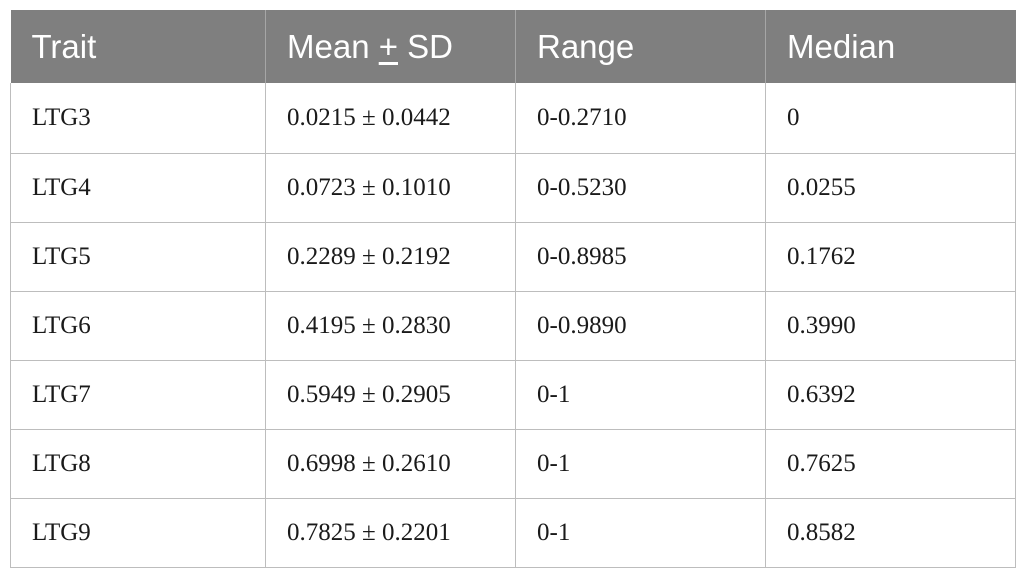  I want to click on table-row: LTG3 0.0215 ± 0.0442 0-0.2710 0, so click(513, 118).